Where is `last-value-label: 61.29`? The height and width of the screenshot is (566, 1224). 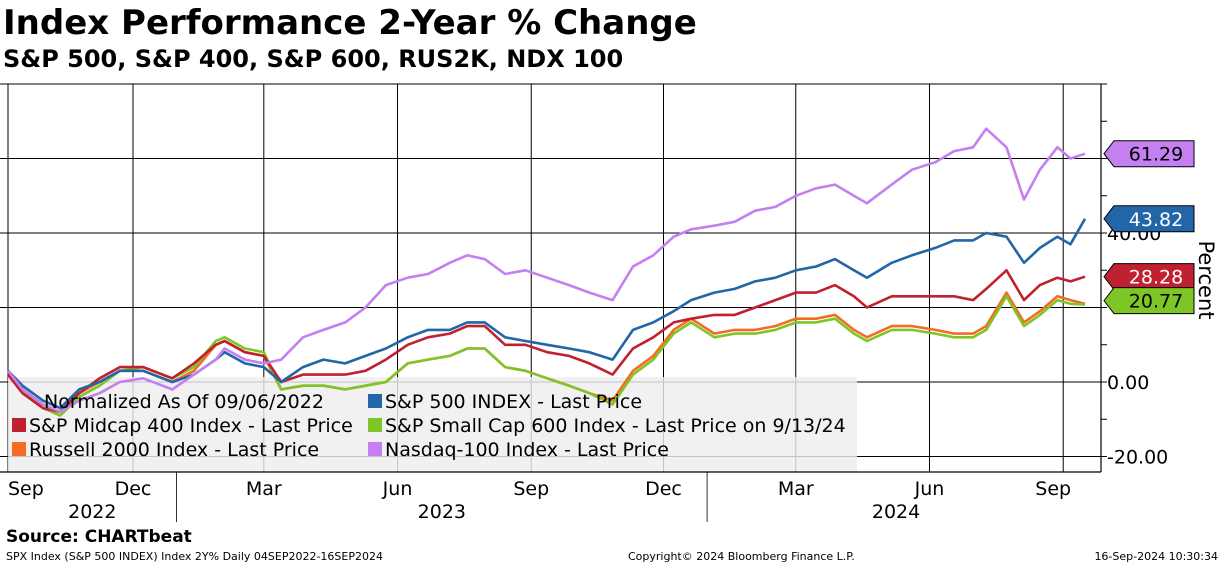
last-value-label: 61.29 is located at coordinates (1156, 155).